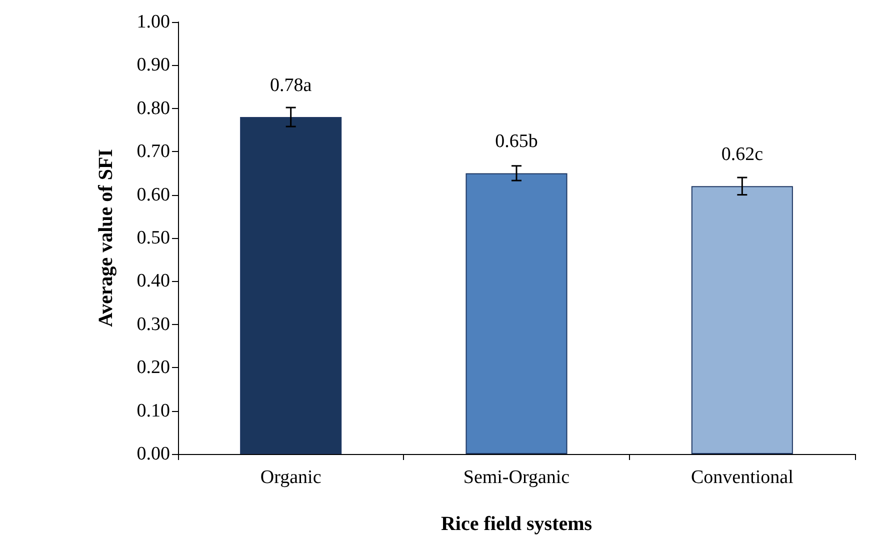 The image size is (871, 547). What do you see at coordinates (742, 155) in the screenshot?
I see `data-label: 0.62c` at bounding box center [742, 155].